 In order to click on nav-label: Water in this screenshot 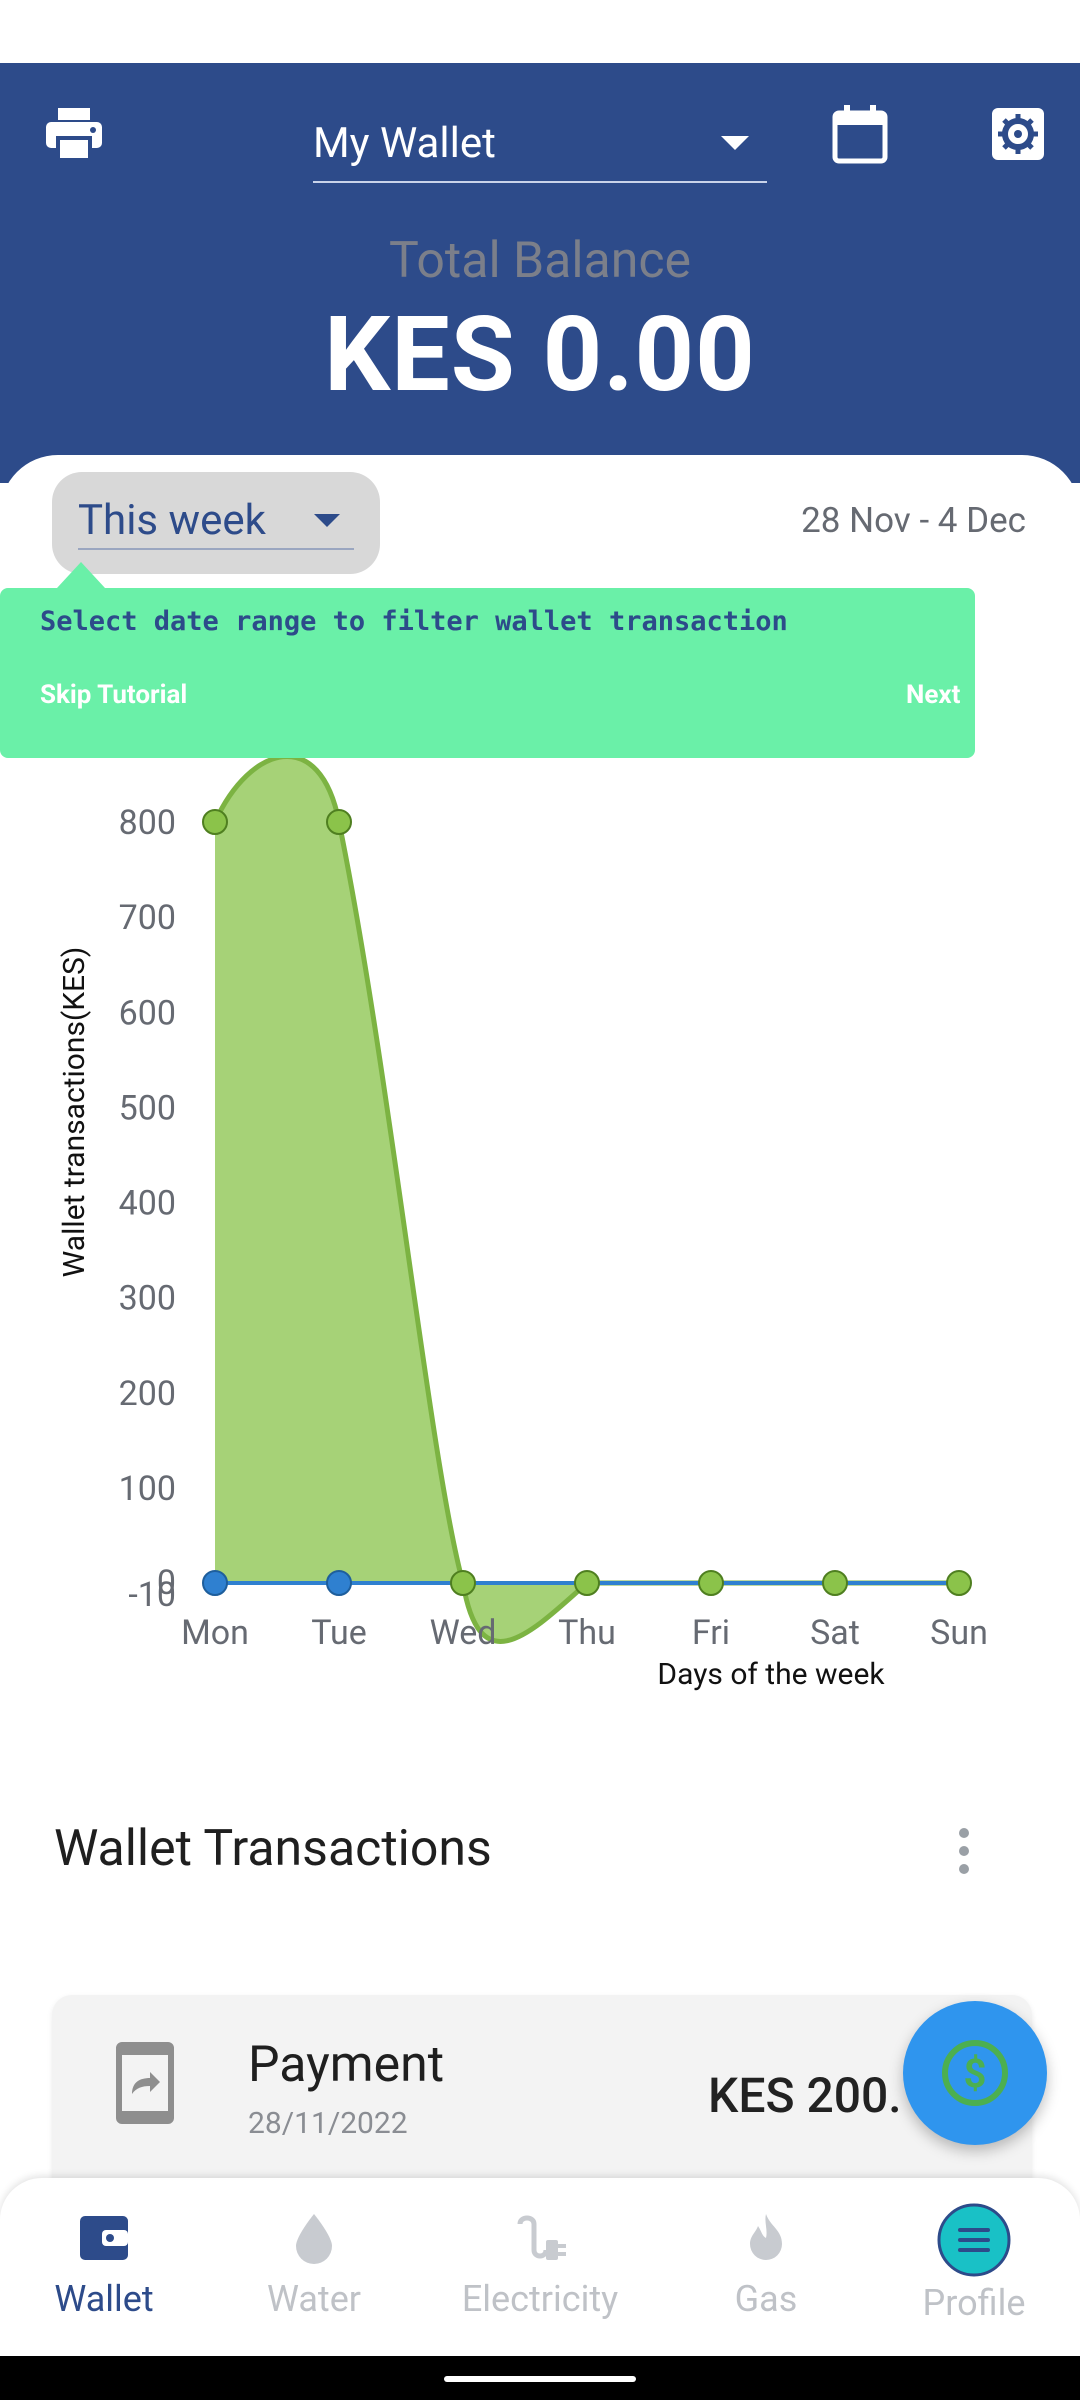, I will do `click(313, 2299)`.